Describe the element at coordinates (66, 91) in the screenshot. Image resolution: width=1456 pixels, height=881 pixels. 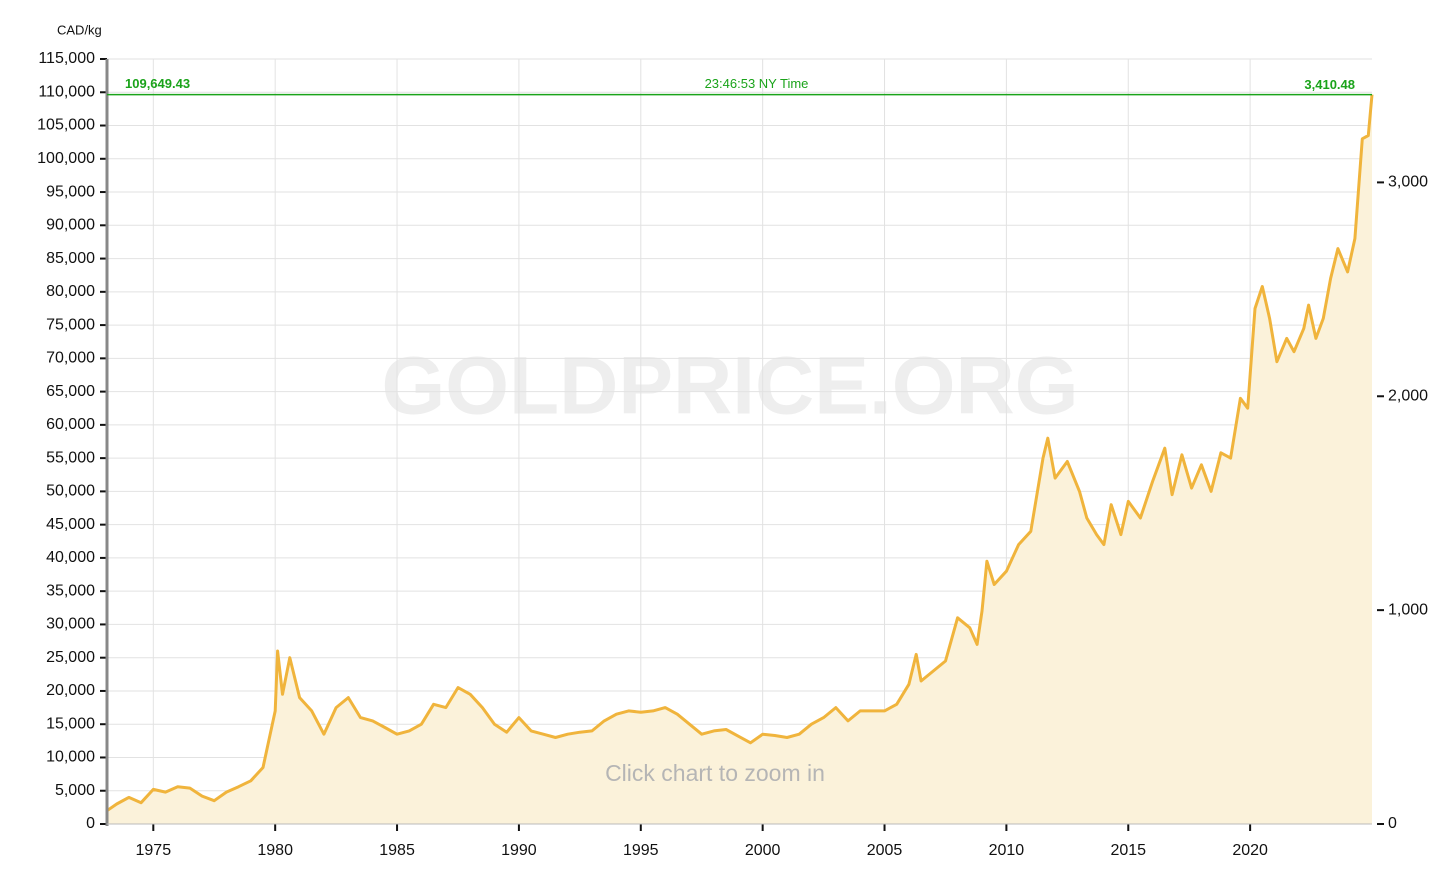
I see `y-tick-label: 110,000` at that location.